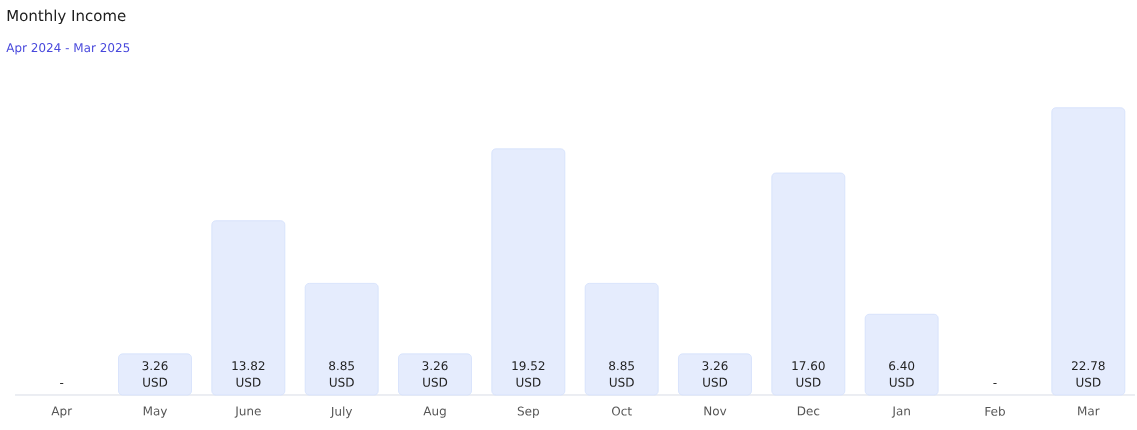 Image resolution: width=1137 pixels, height=430 pixels. Describe the element at coordinates (528, 374) in the screenshot. I see `data-label: 19.52 USD` at that location.